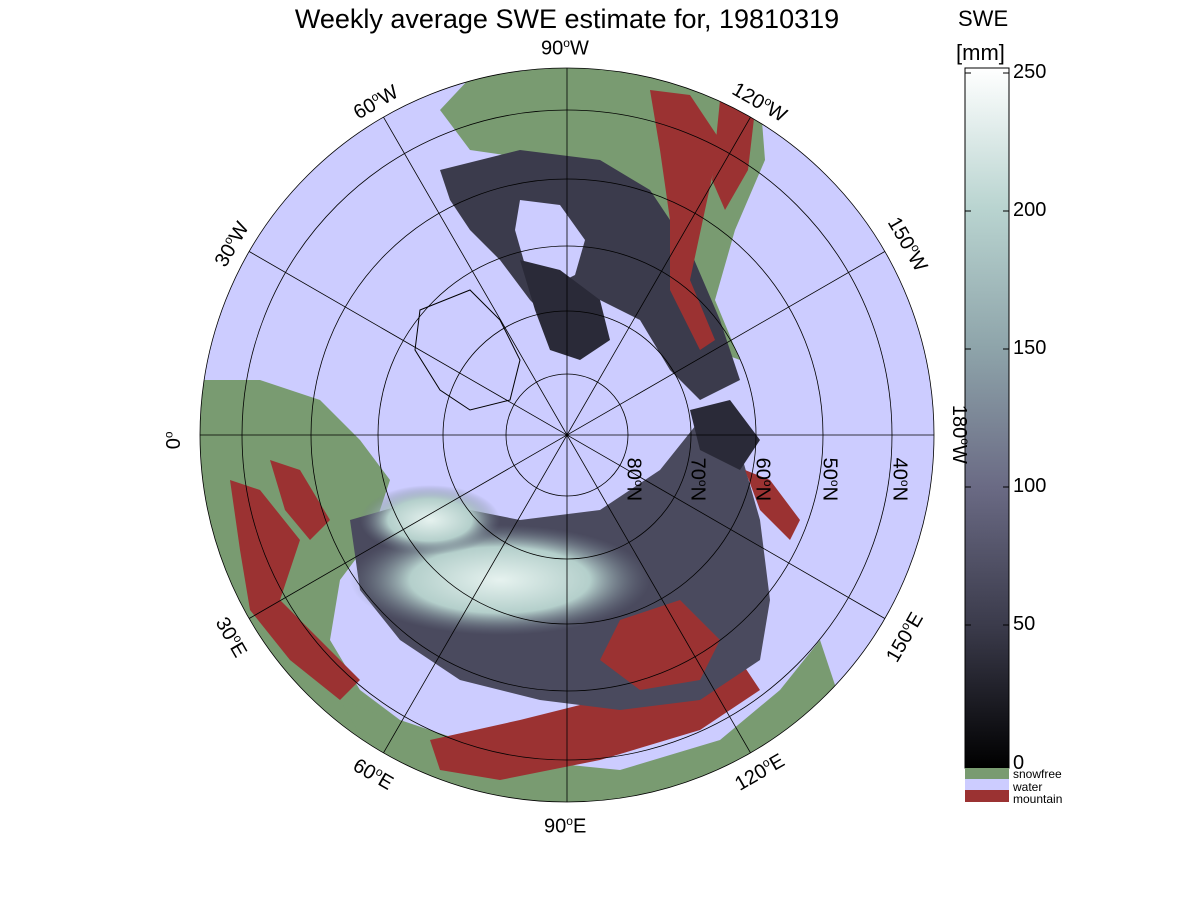  Describe the element at coordinates (565, 48) in the screenshot. I see `lon-label-90w: 90oW` at that location.